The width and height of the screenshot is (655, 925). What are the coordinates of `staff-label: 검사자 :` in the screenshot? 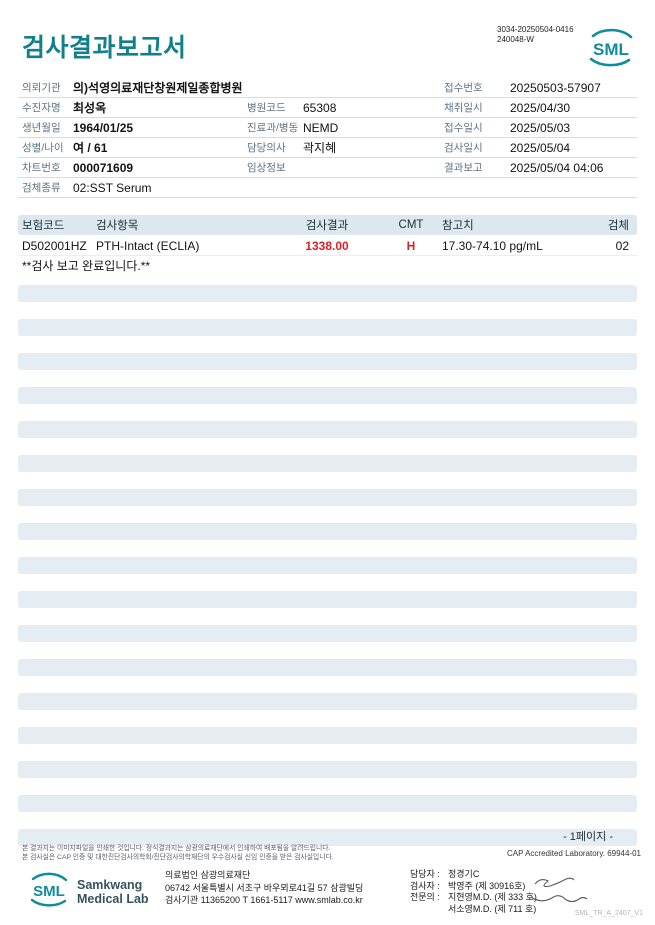 It's located at (425, 885).